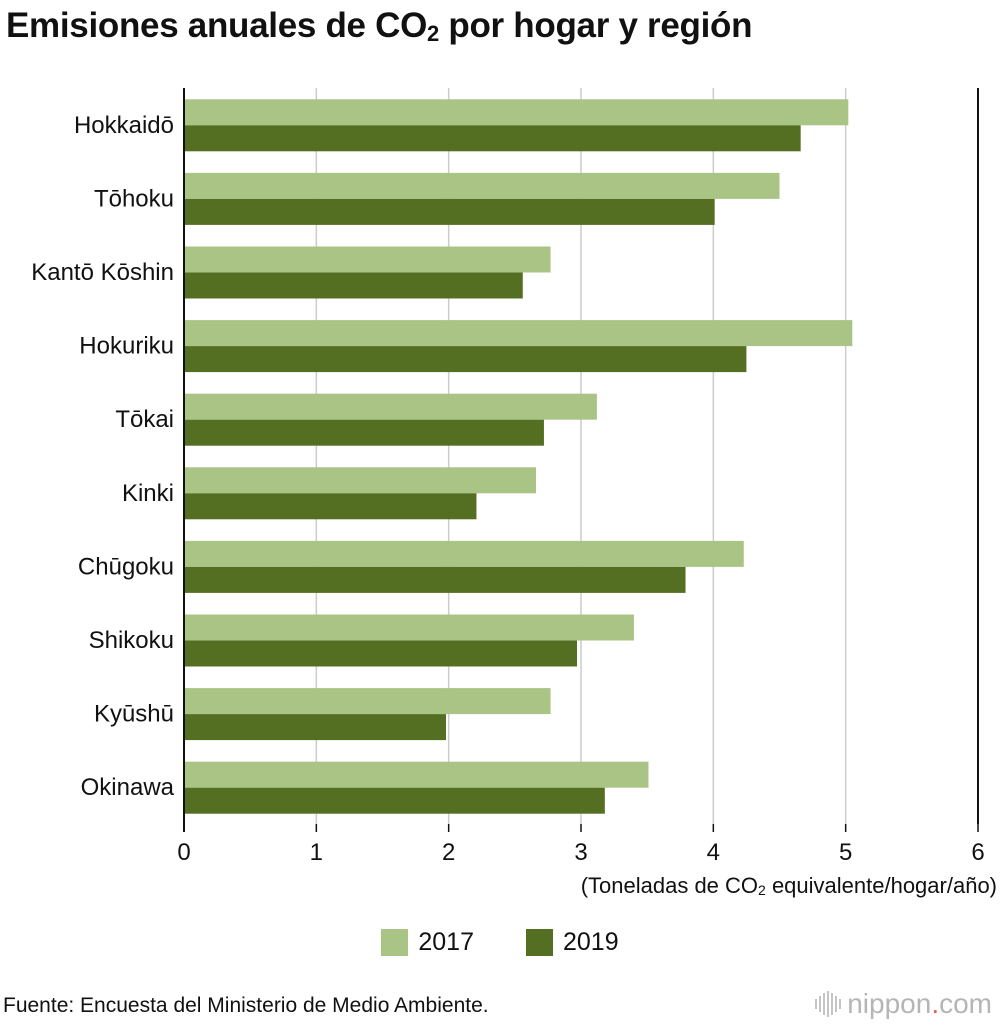 The width and height of the screenshot is (1000, 1030). Describe the element at coordinates (448, 852) in the screenshot. I see `x-tick-label-2: 2` at that location.